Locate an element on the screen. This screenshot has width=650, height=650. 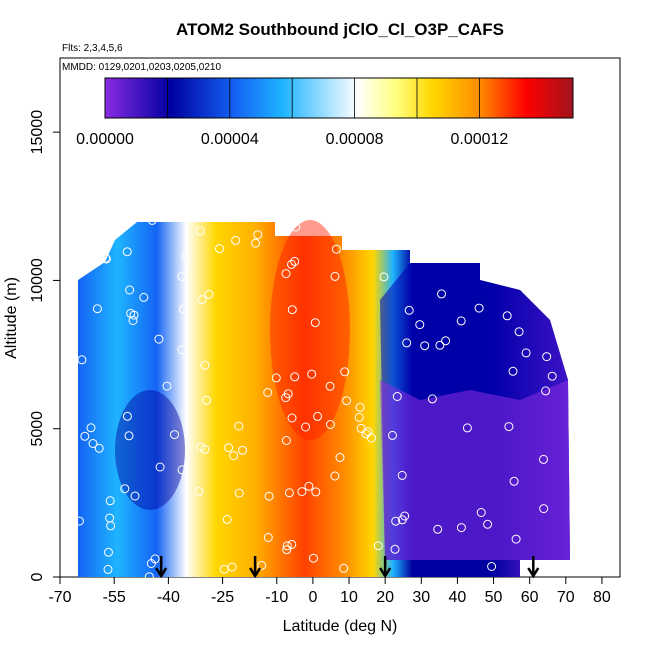
x-tick-label: 30 is located at coordinates (421, 597).